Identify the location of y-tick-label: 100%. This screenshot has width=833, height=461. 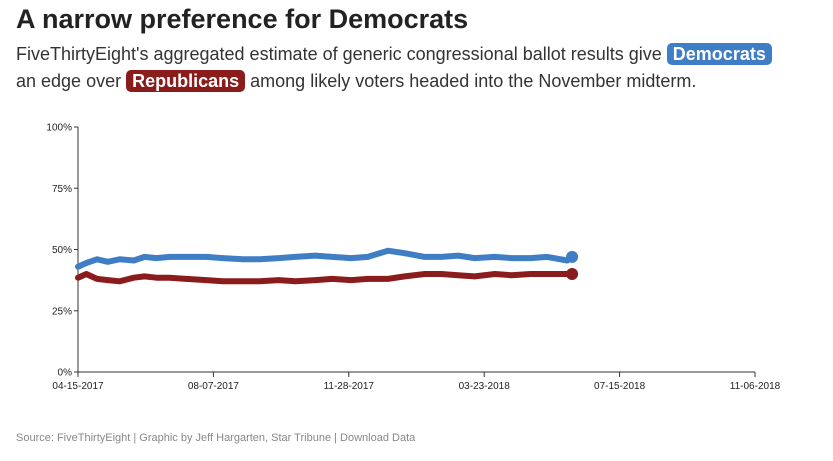
(59, 128).